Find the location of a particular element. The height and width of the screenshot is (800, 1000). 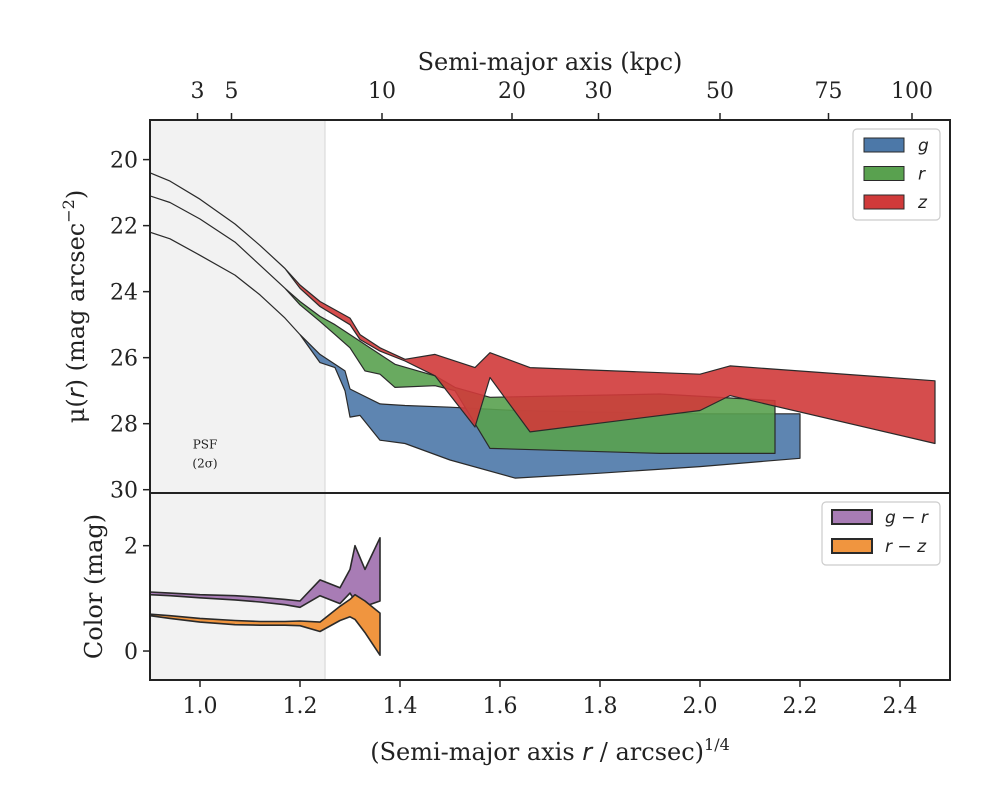

ytick-label: 22 is located at coordinates (124, 227).